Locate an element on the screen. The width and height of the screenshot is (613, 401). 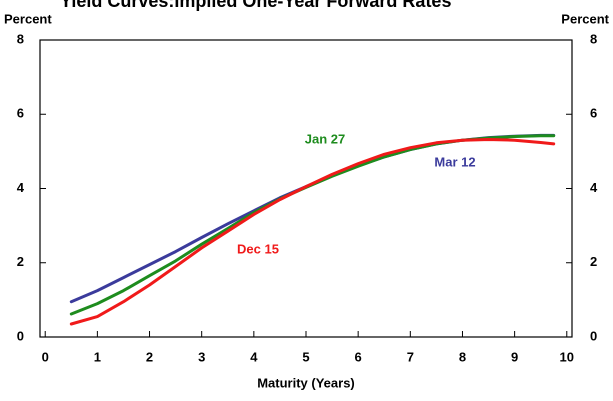
y2-tick-label: 8 is located at coordinates (593, 38).